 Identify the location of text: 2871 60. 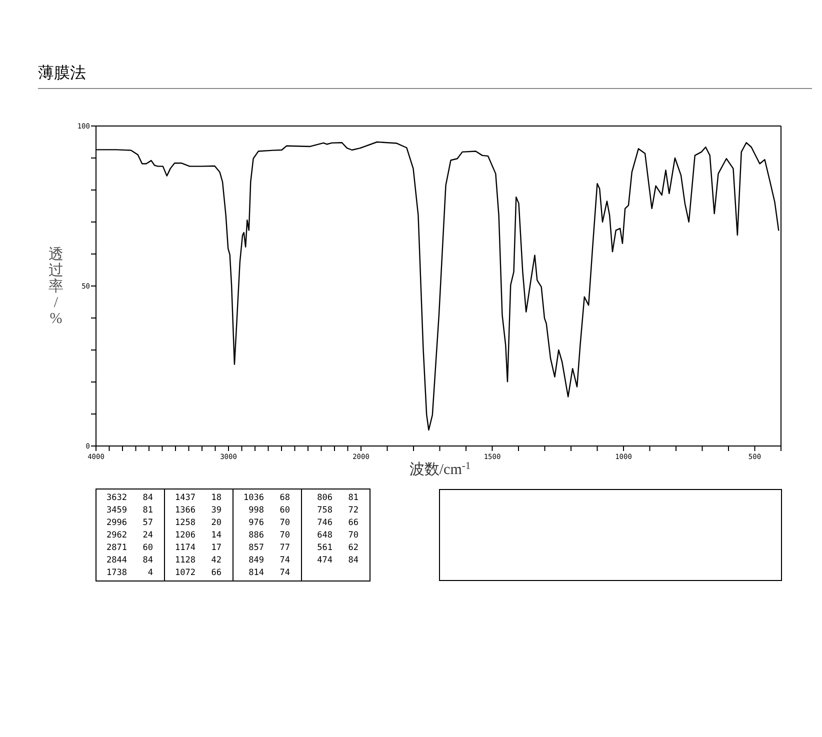
(129, 548).